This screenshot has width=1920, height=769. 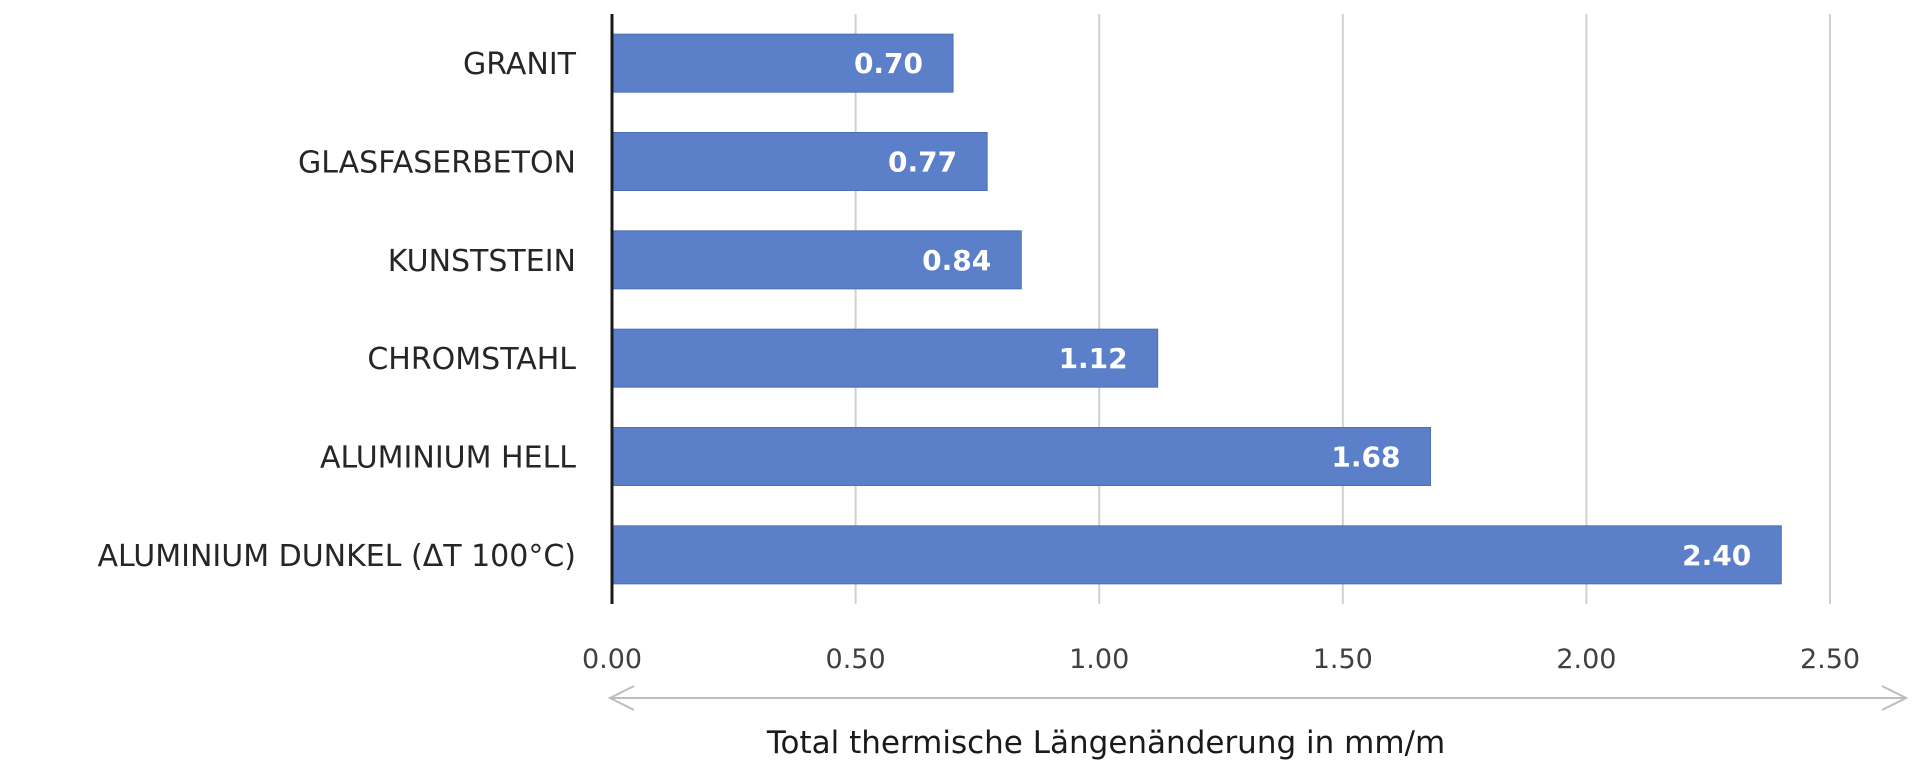 What do you see at coordinates (437, 163) in the screenshot?
I see `category-label: GLASFASERBETON` at bounding box center [437, 163].